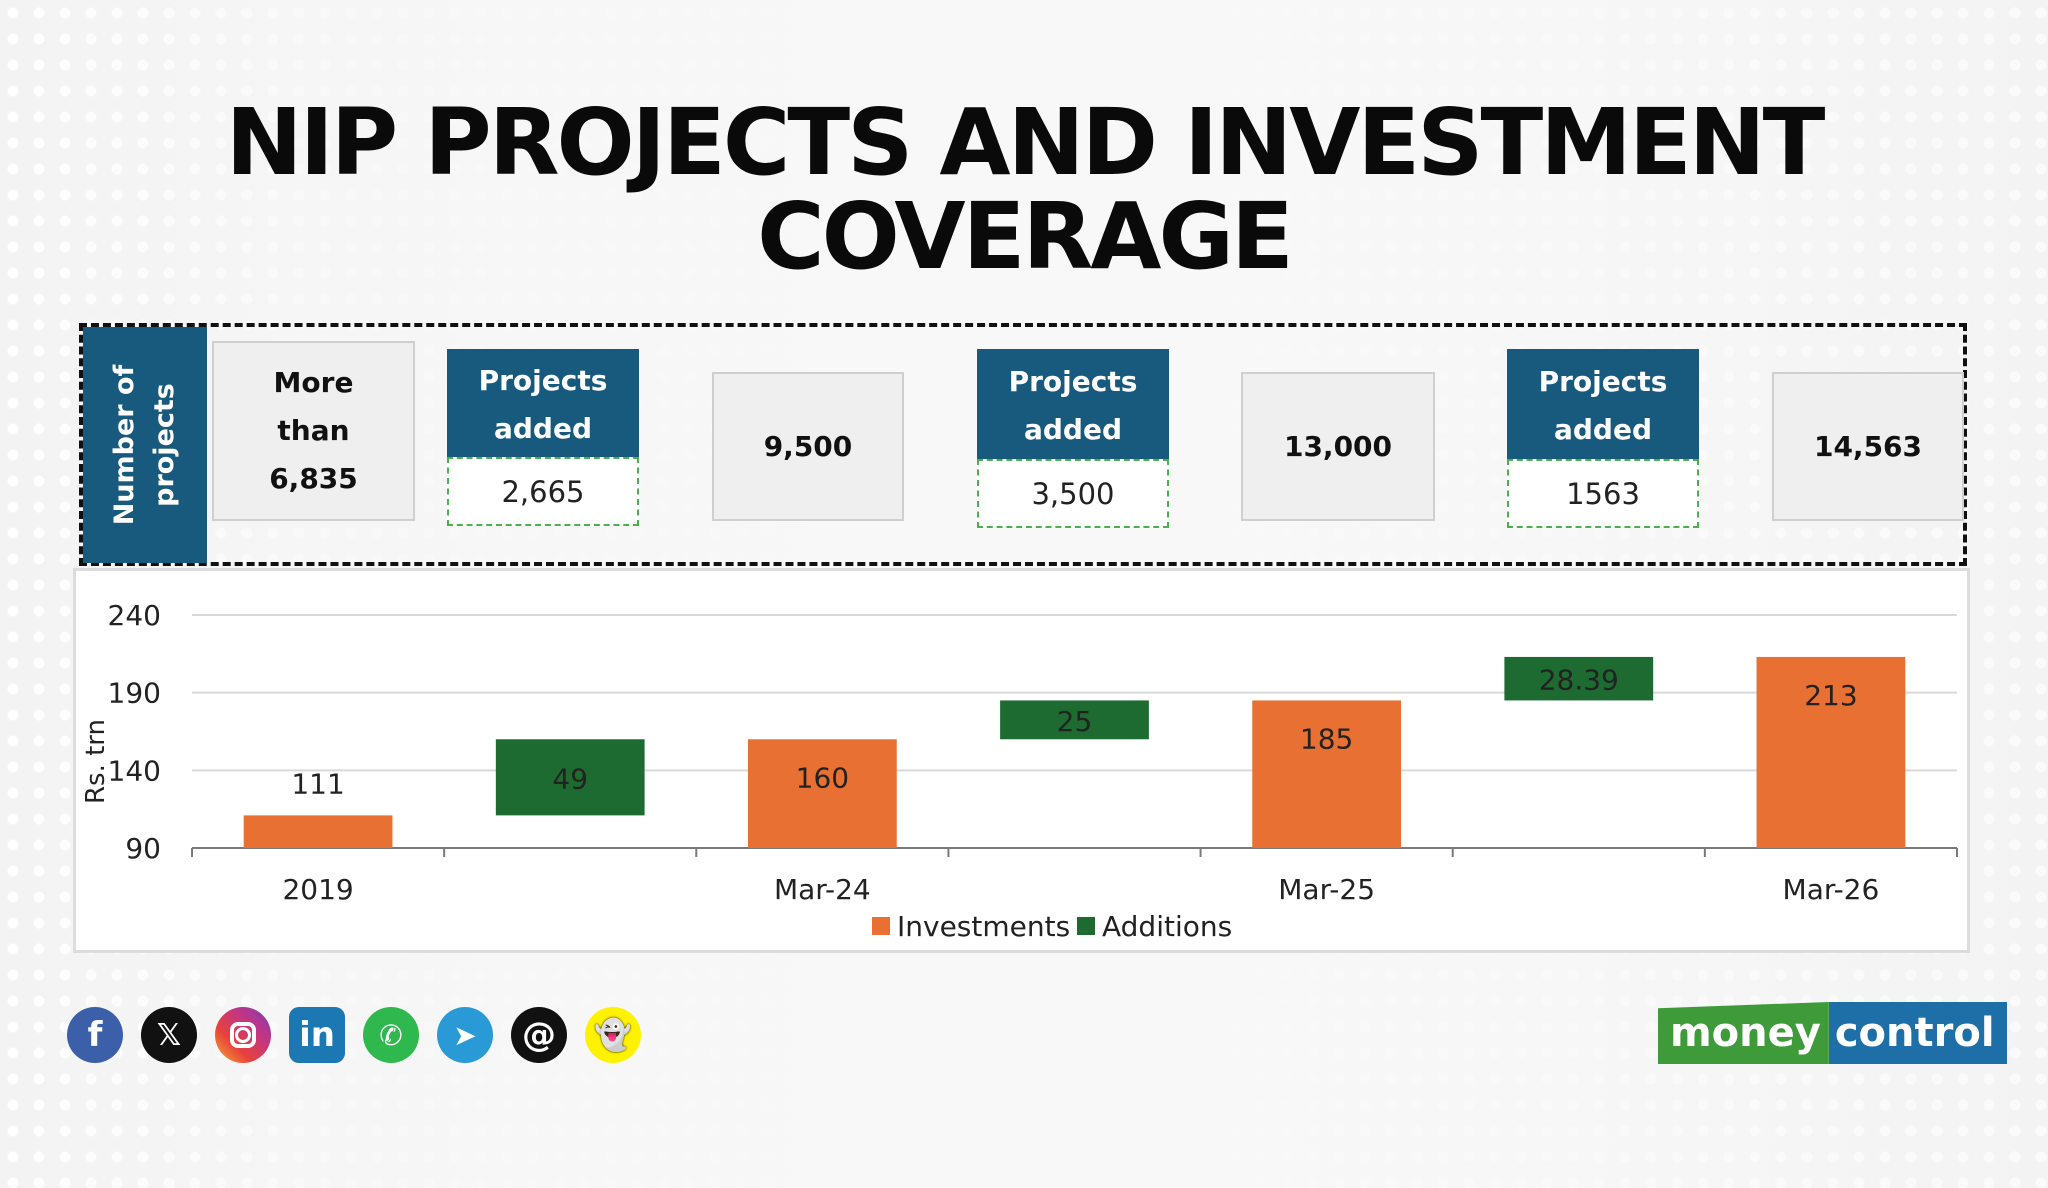 Image resolution: width=2048 pixels, height=1188 pixels. What do you see at coordinates (1073, 404) in the screenshot?
I see `projects-added-header-2: Projects added` at bounding box center [1073, 404].